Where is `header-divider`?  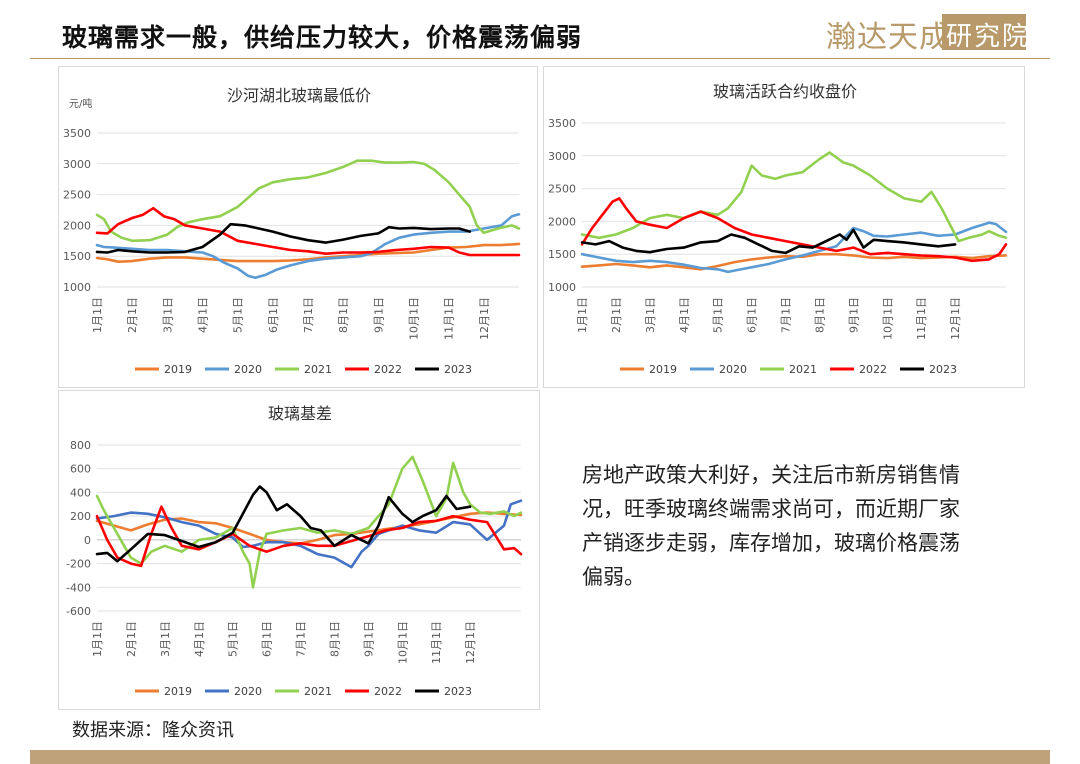 header-divider is located at coordinates (540, 58).